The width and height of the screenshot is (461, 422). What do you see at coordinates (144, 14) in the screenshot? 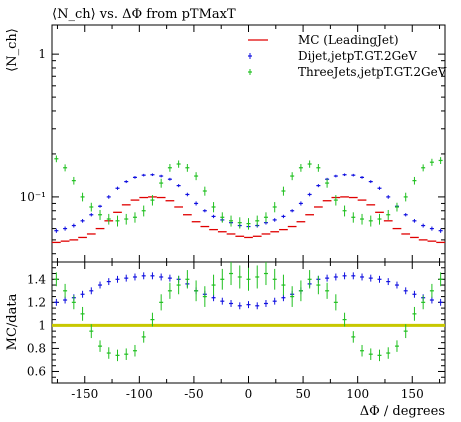
I see `chart-title: ⟨N_ch⟩ vs. ΔΦ from pTMaxT` at bounding box center [144, 14].